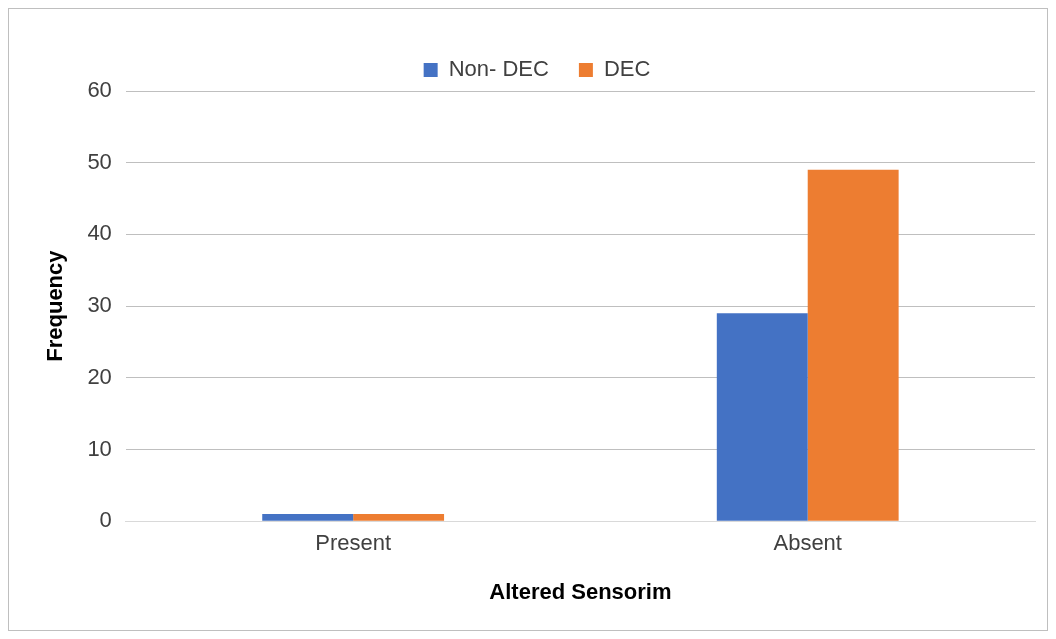  Describe the element at coordinates (807, 543) in the screenshot. I see `x-tick-label: Absent` at that location.